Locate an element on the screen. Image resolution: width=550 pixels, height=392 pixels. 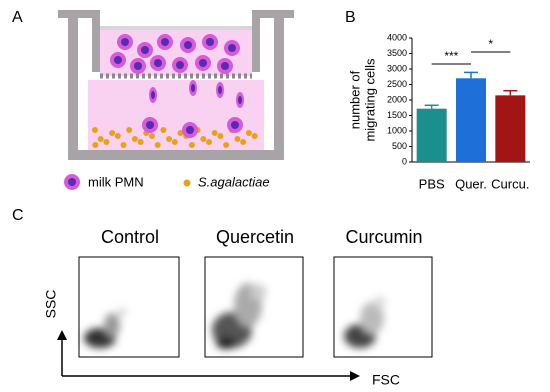
y-tick-label: 3500 is located at coordinates (397, 53).